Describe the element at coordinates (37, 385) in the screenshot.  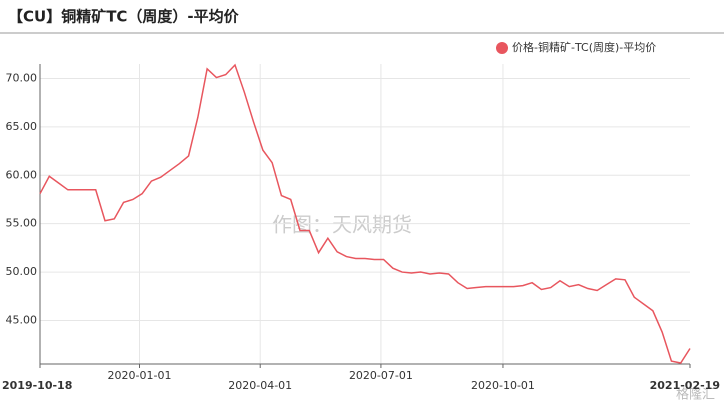
I see `x-tick-label: 2019-10-18` at that location.